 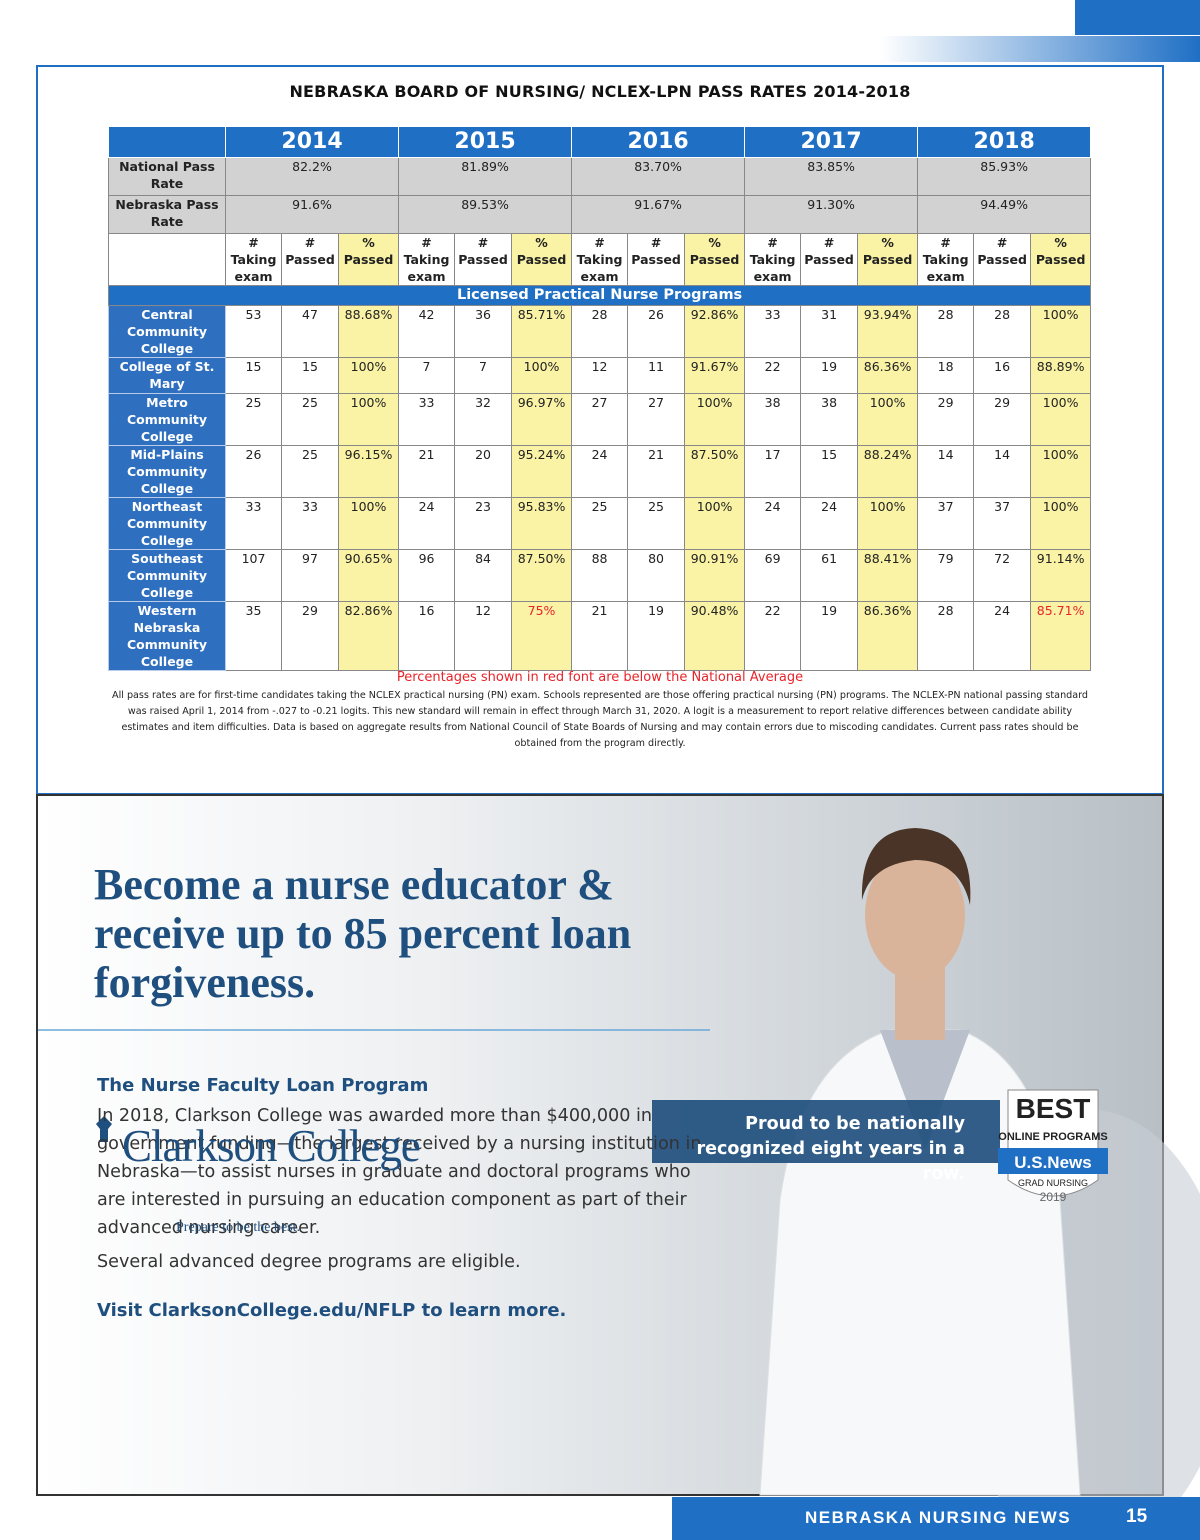 What do you see at coordinates (427, 471) in the screenshot?
I see `data-cell: 21` at bounding box center [427, 471].